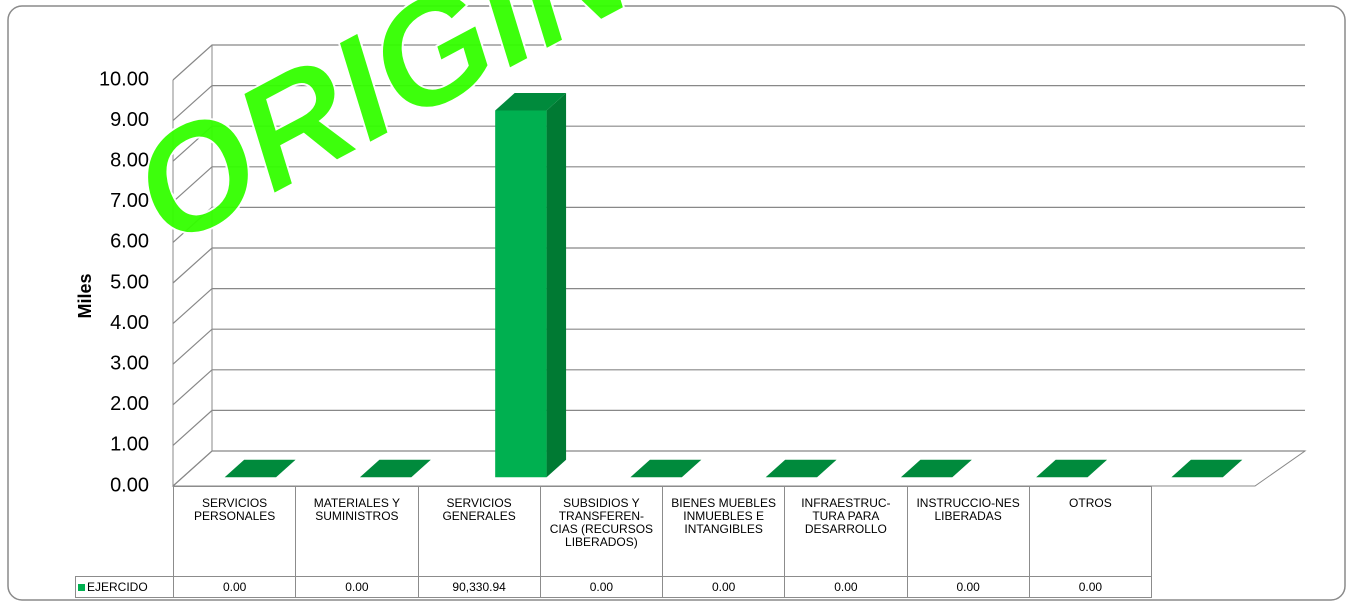 The height and width of the screenshot is (606, 1356). I want to click on bar-side, so click(556, 285).